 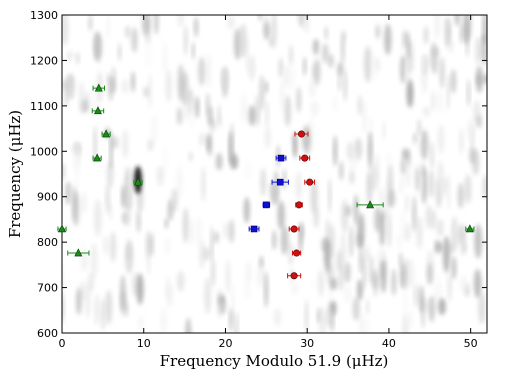 What do you see at coordinates (44, 106) in the screenshot?
I see `y-tick-label: 1100` at bounding box center [44, 106].